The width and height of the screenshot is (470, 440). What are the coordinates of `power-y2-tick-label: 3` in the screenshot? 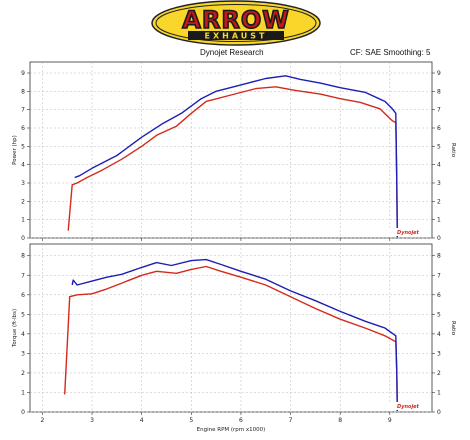 It's located at (439, 183).